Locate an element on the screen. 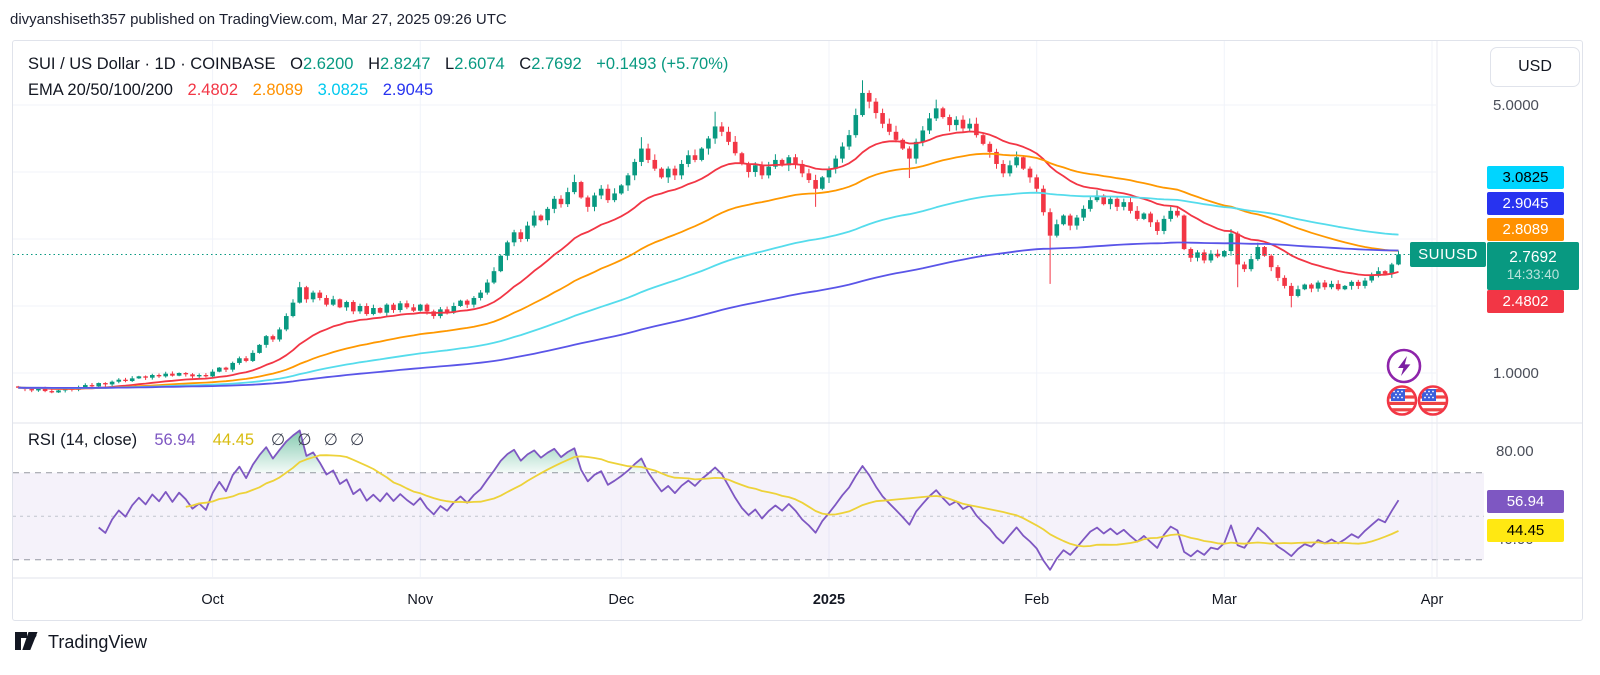 The width and height of the screenshot is (1600, 675). ema-price-badge: 2.9045 is located at coordinates (1525, 203).